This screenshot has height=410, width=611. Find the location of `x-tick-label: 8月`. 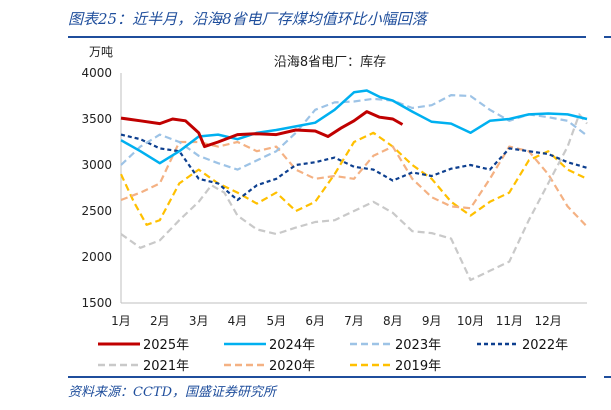

x-tick-label: 8月 is located at coordinates (393, 321).